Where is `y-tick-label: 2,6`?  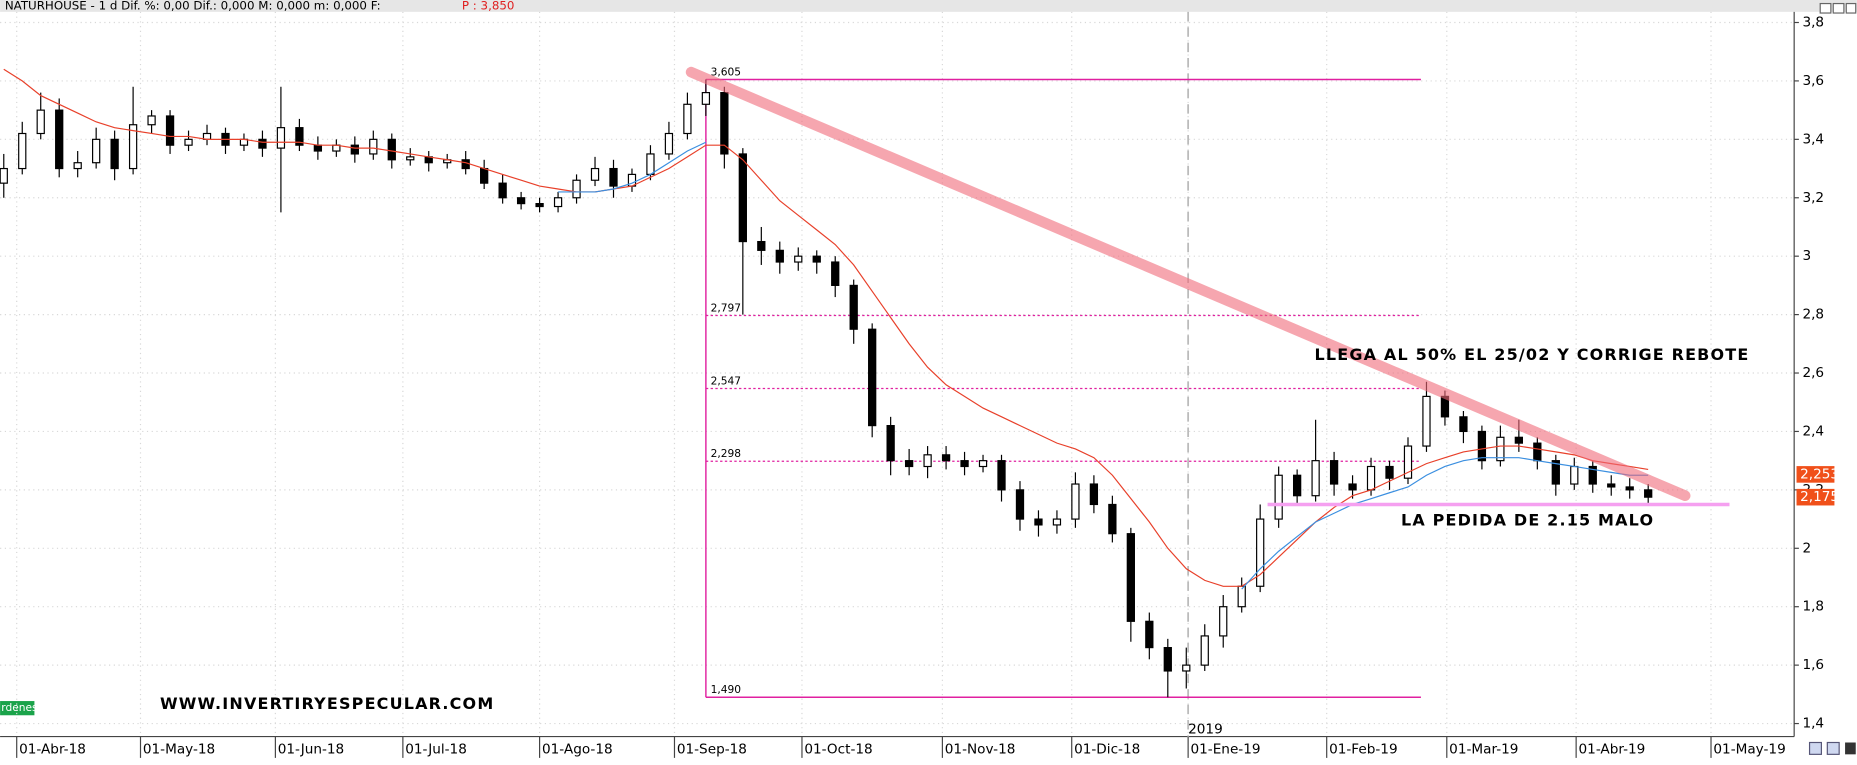 y-tick-label: 2,6 is located at coordinates (1813, 373).